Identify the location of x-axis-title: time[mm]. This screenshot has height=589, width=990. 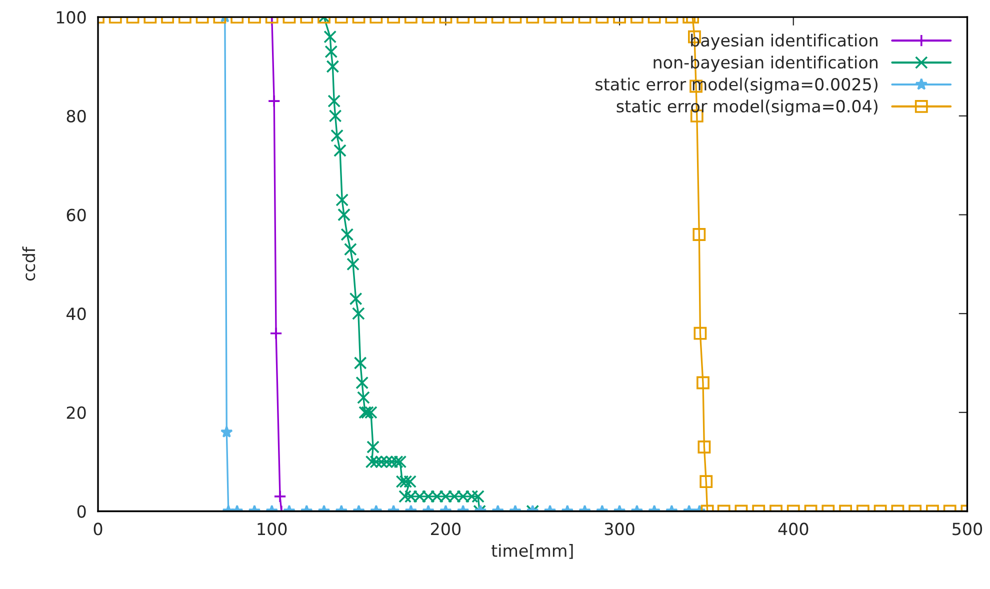
(532, 551).